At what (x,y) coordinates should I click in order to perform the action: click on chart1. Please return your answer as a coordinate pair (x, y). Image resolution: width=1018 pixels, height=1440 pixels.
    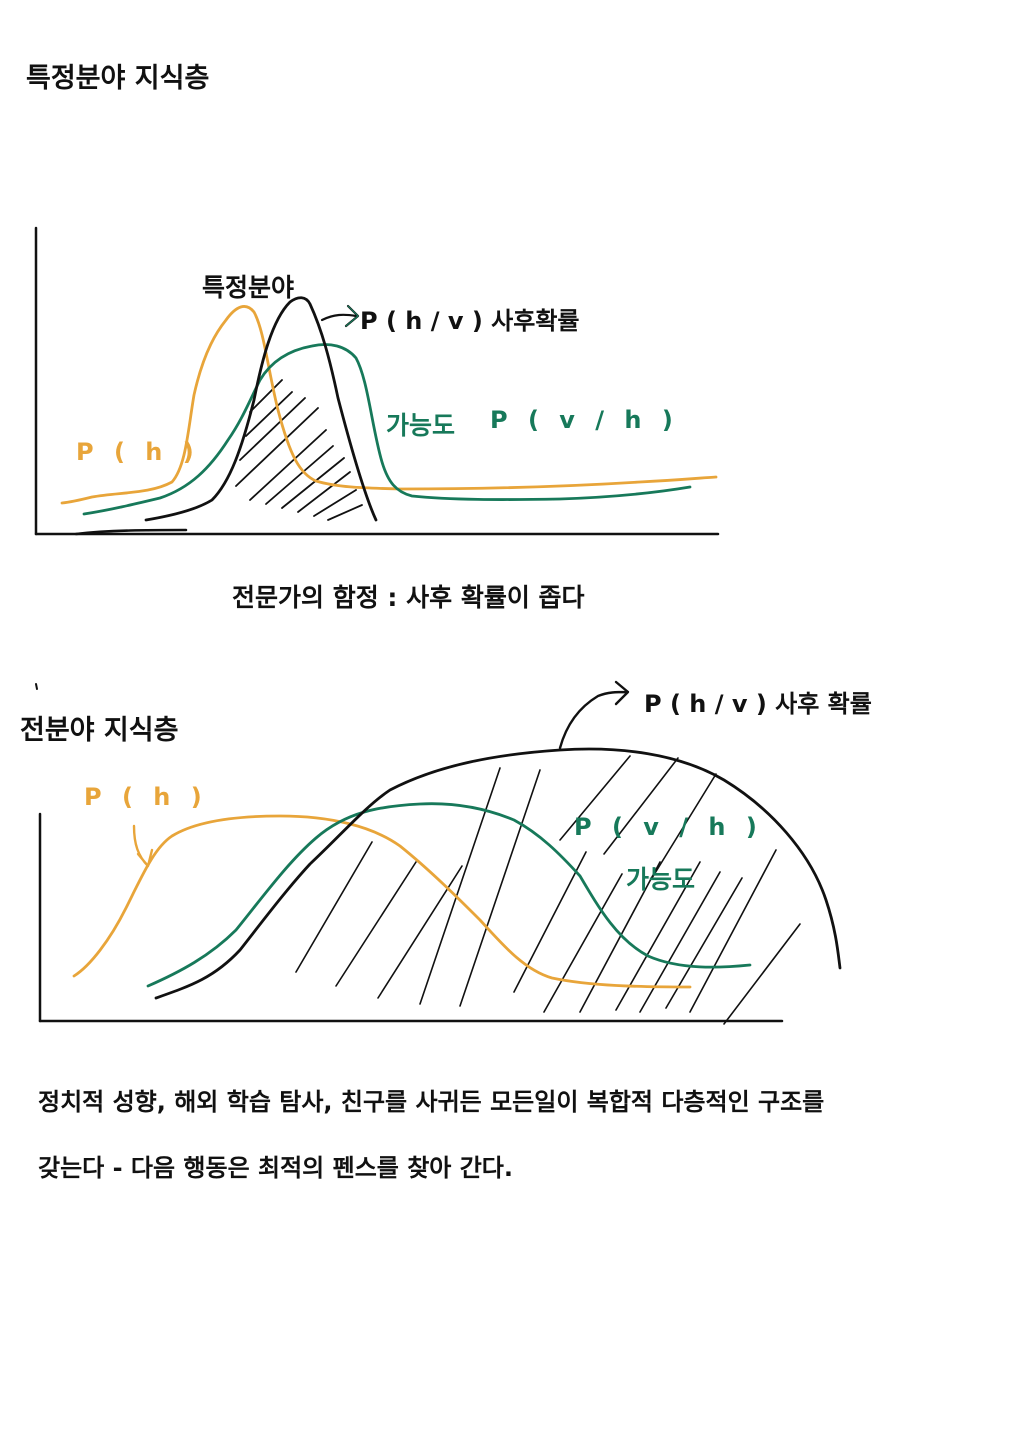
    Looking at the image, I should click on (377, 381).